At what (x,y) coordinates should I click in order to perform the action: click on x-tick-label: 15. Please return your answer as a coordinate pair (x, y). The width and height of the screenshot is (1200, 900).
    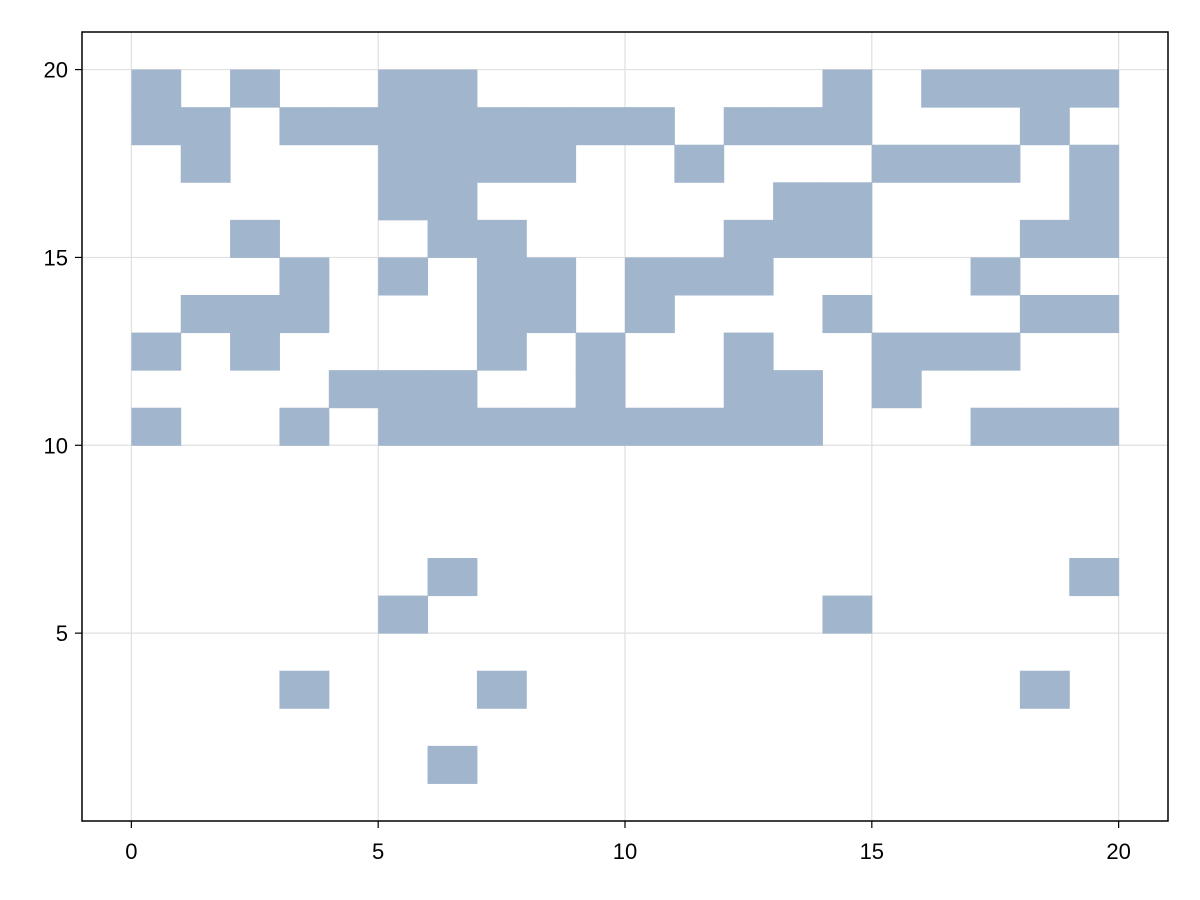
    Looking at the image, I should click on (872, 851).